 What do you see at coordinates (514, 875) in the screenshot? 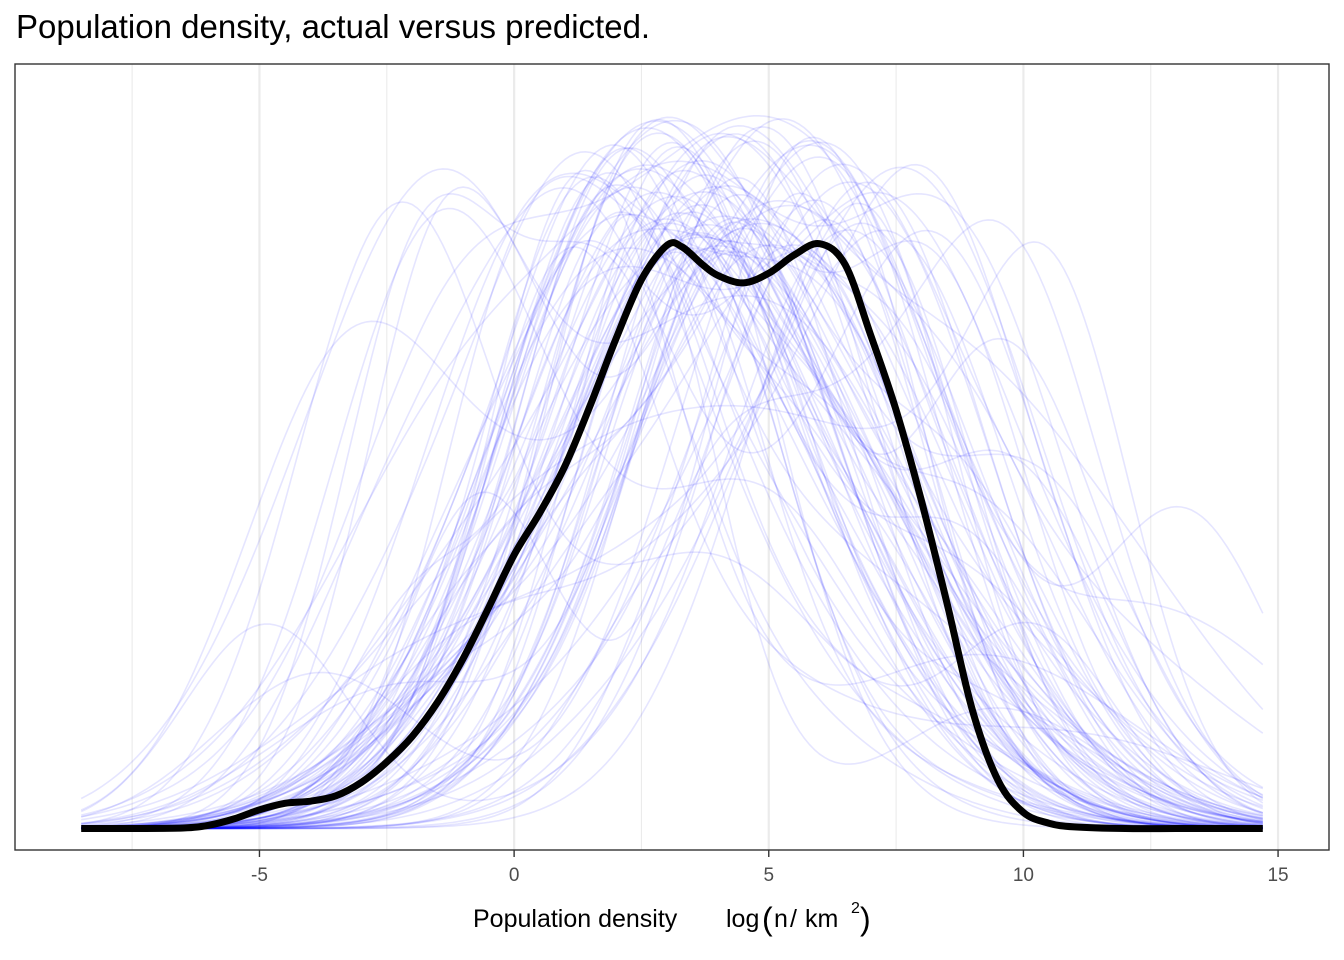
I see `x-tick-label: 0` at bounding box center [514, 875].